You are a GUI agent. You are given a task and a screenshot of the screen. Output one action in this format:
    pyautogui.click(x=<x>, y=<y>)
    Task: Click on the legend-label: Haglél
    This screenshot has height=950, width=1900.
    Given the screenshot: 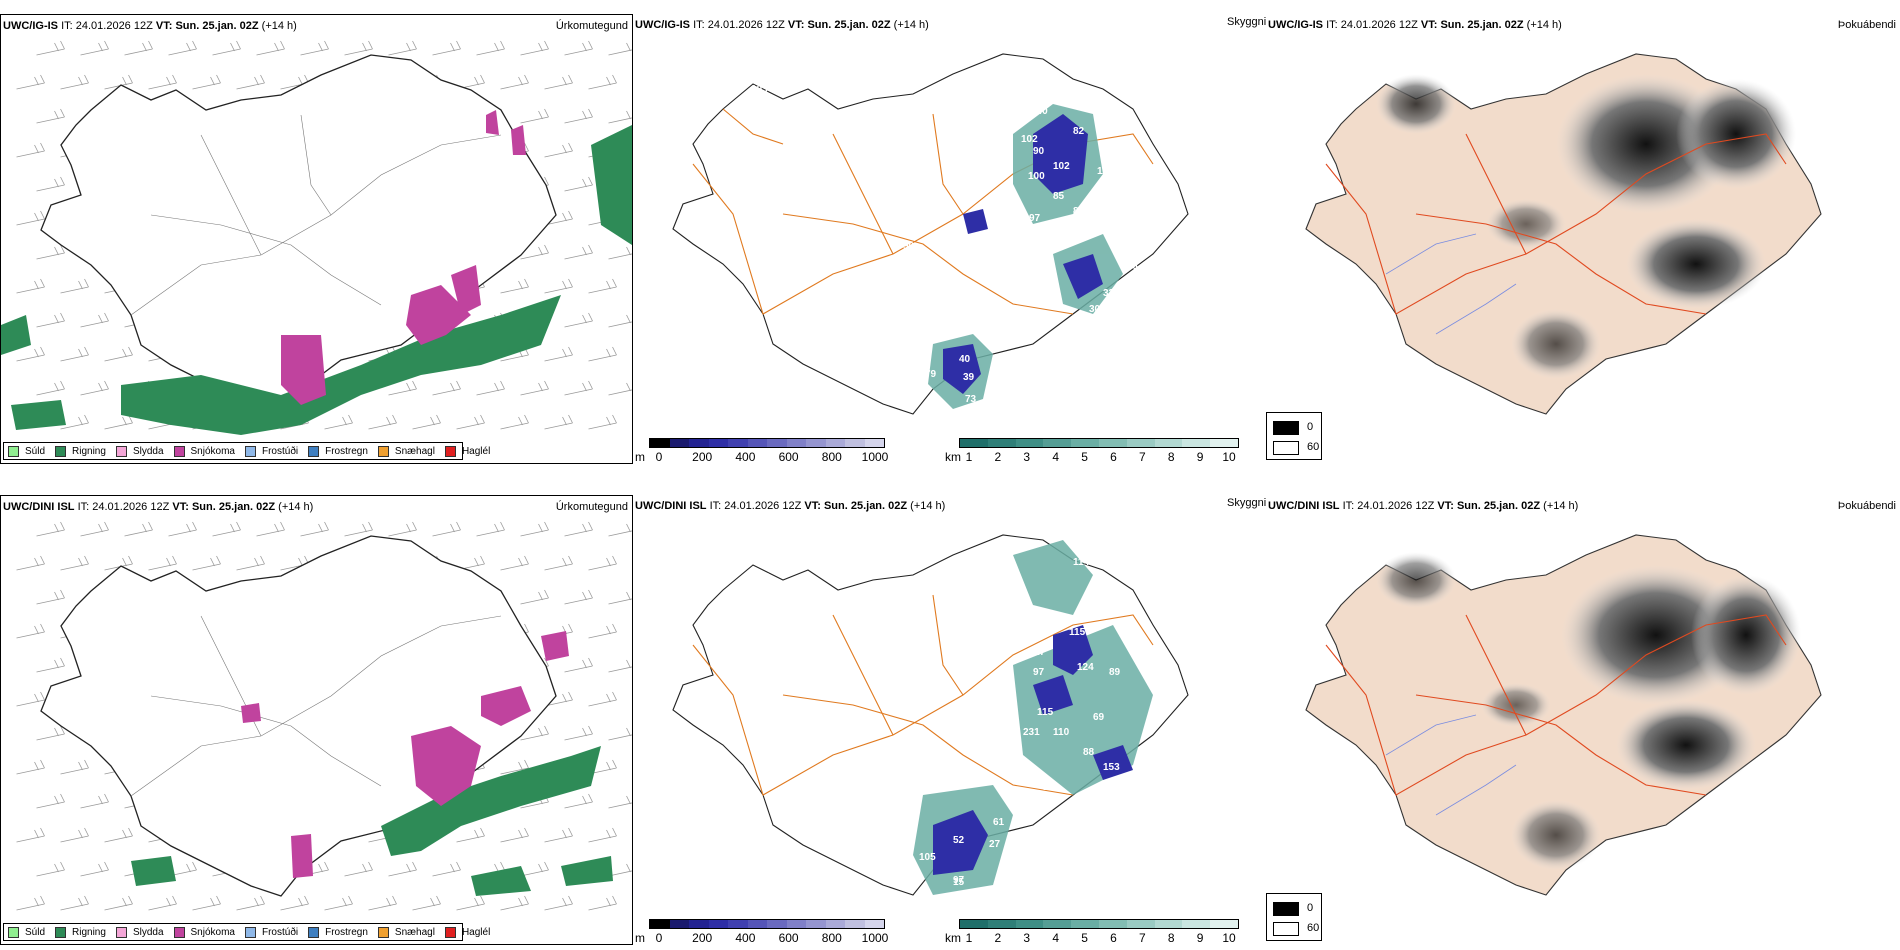 What is the action you would take?
    pyautogui.click(x=476, y=451)
    